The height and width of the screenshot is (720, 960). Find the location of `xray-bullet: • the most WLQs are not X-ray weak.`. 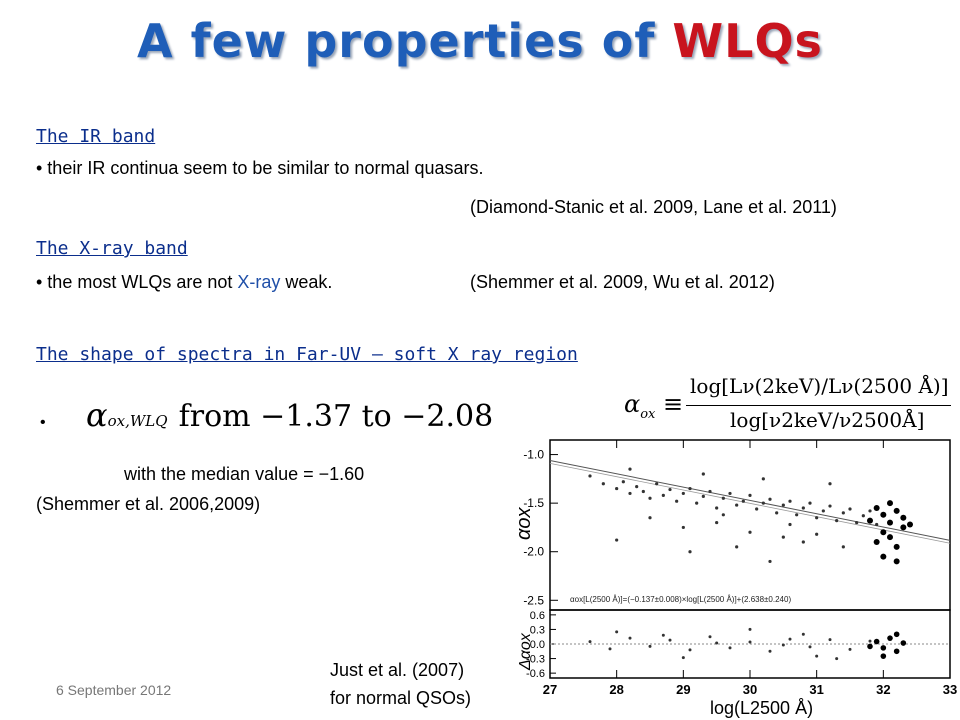

xray-bullet: • the most WLQs are not X-ray weak. is located at coordinates (184, 282).